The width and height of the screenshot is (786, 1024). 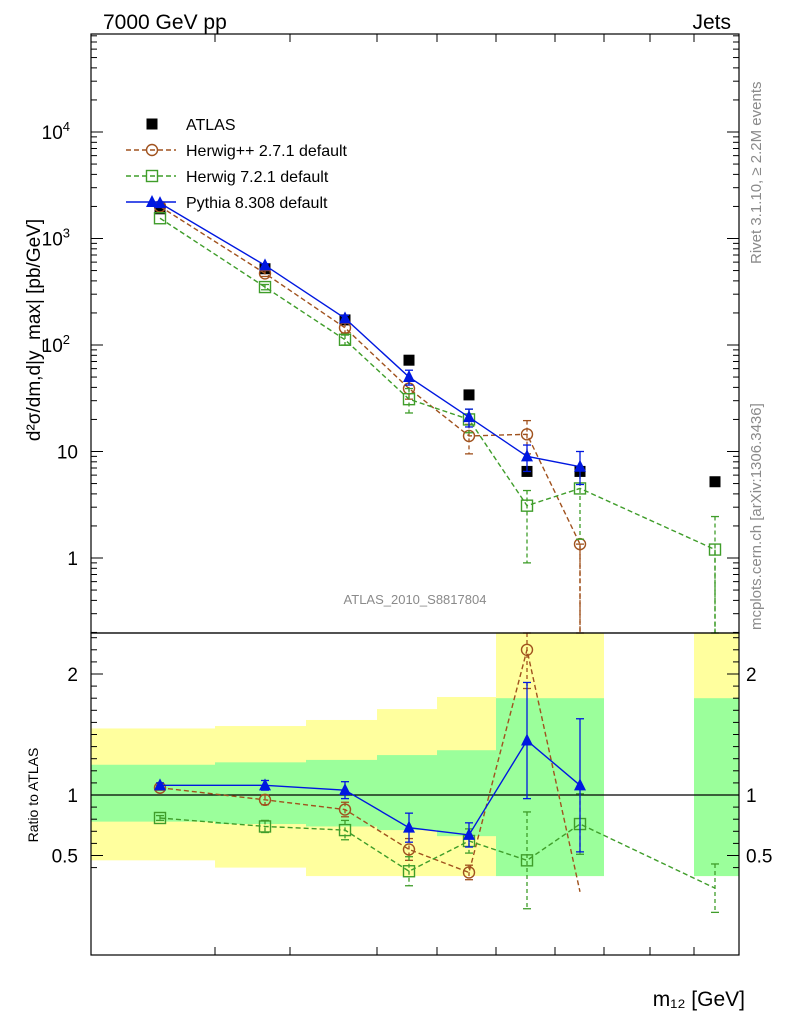 I want to click on ratio-series-herwig-7-2-1-default, so click(x=436, y=853).